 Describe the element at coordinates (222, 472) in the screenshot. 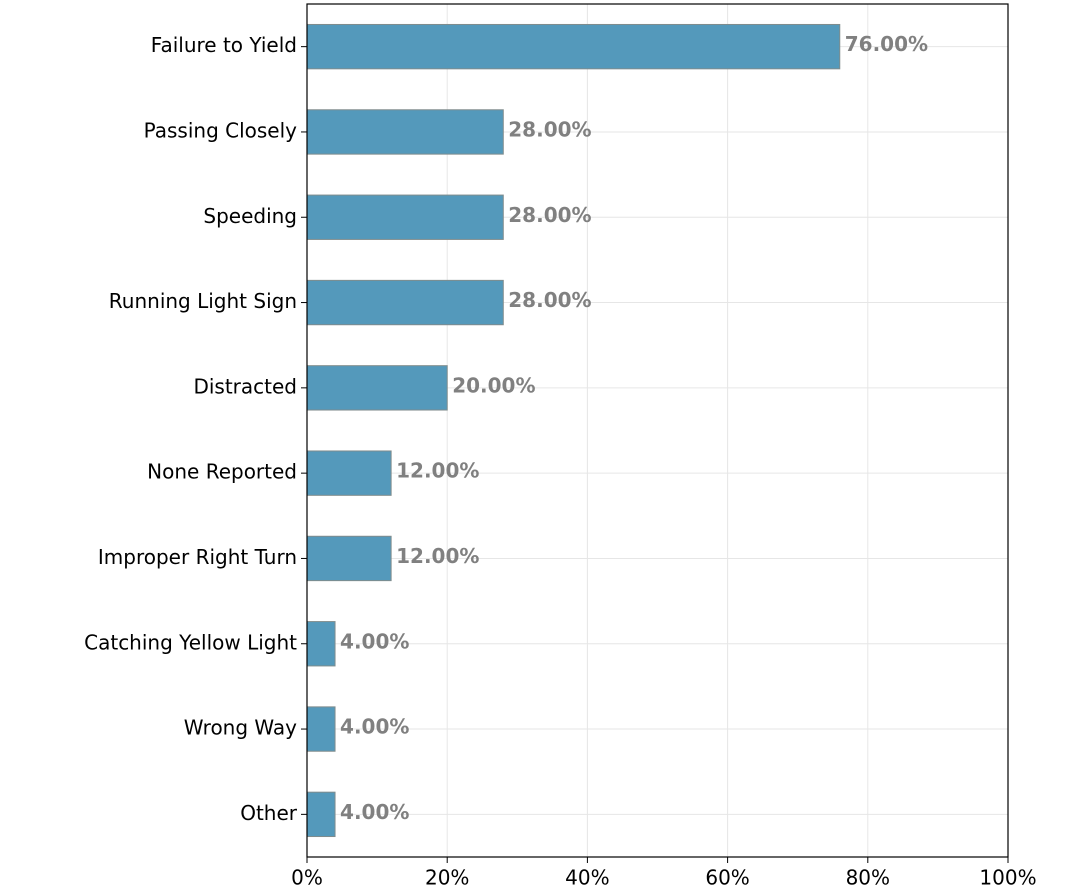

I see `y-tick-label: None Reported` at that location.